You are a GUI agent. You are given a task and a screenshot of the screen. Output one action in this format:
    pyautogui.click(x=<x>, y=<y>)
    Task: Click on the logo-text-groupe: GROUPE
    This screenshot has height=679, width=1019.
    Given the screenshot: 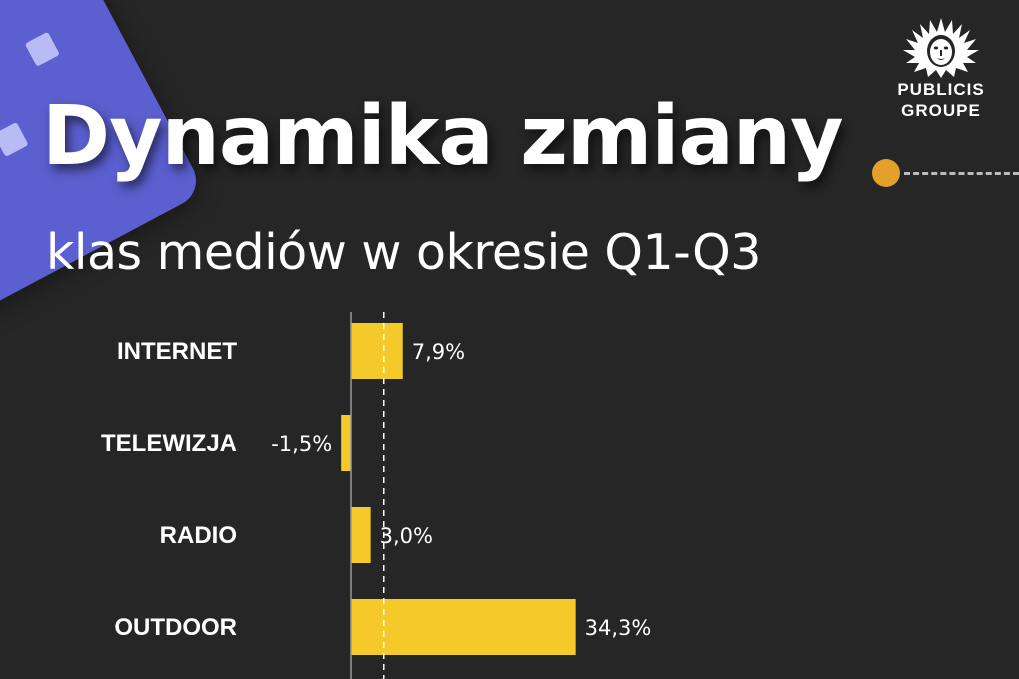 What is the action you would take?
    pyautogui.click(x=941, y=110)
    